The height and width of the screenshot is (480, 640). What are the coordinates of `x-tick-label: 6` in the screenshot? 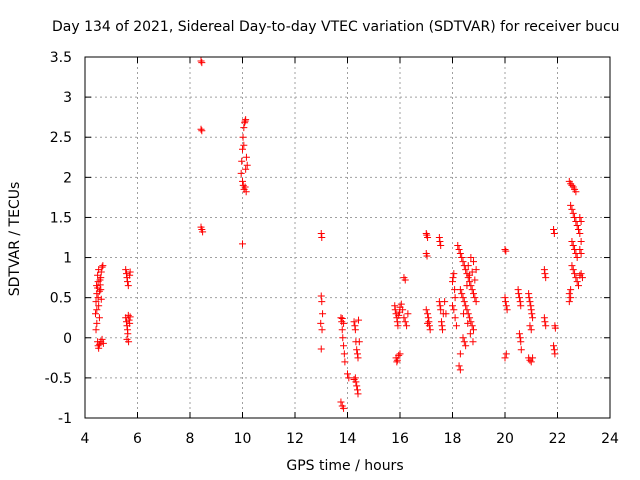 It's located at (137, 439).